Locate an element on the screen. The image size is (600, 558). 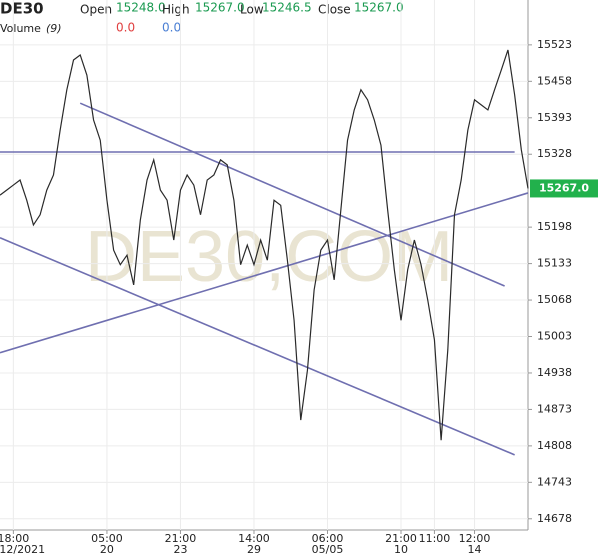
y-tick-label: 14873 is located at coordinates (554, 408).